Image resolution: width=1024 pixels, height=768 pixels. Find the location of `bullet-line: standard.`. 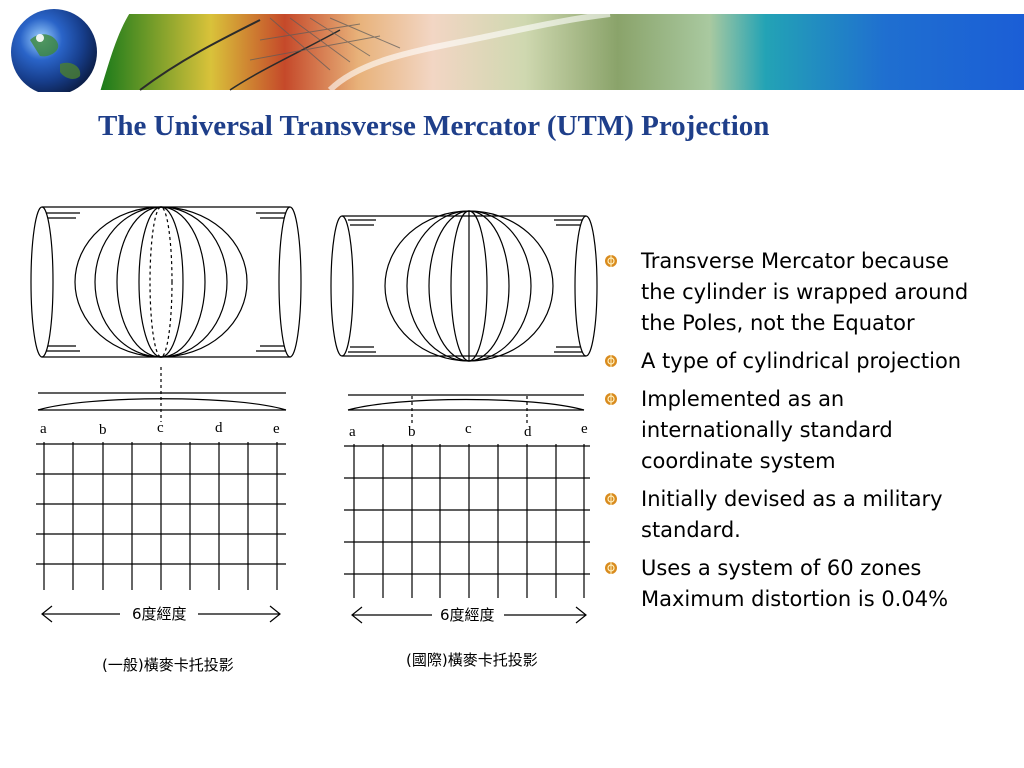

bullet-line: standard. is located at coordinates (691, 530).